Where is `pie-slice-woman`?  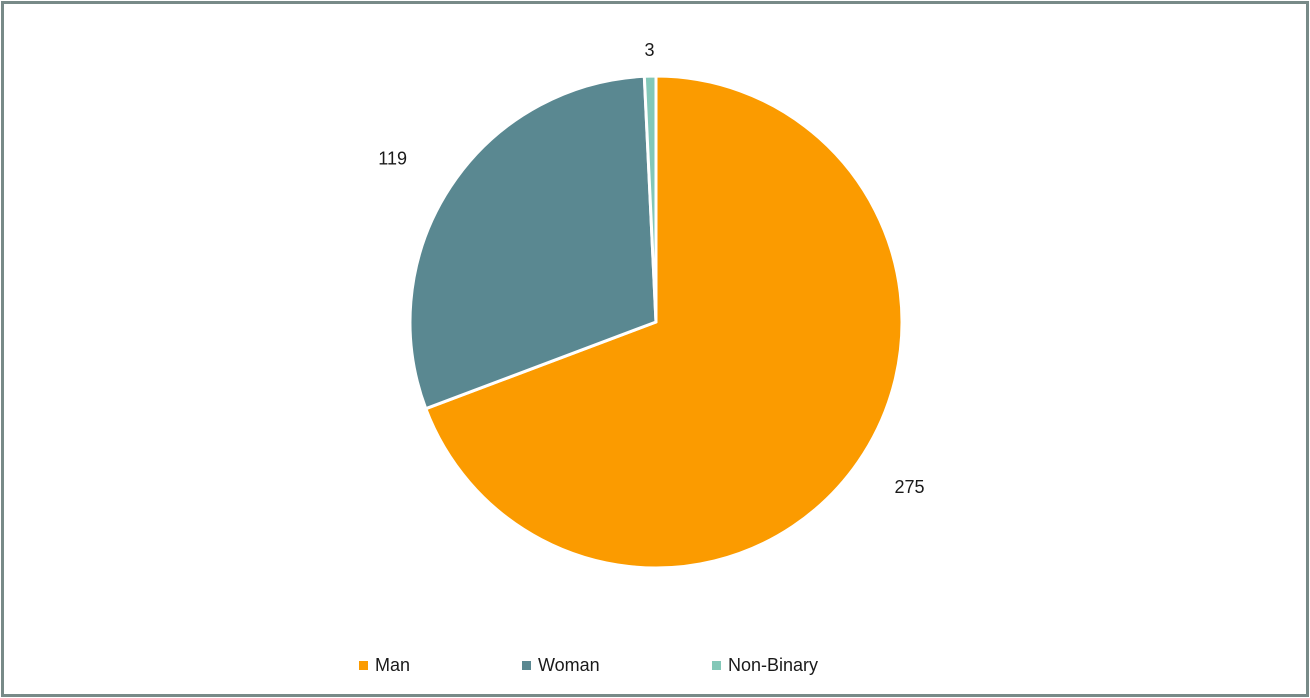
pie-slice-woman is located at coordinates (533, 242).